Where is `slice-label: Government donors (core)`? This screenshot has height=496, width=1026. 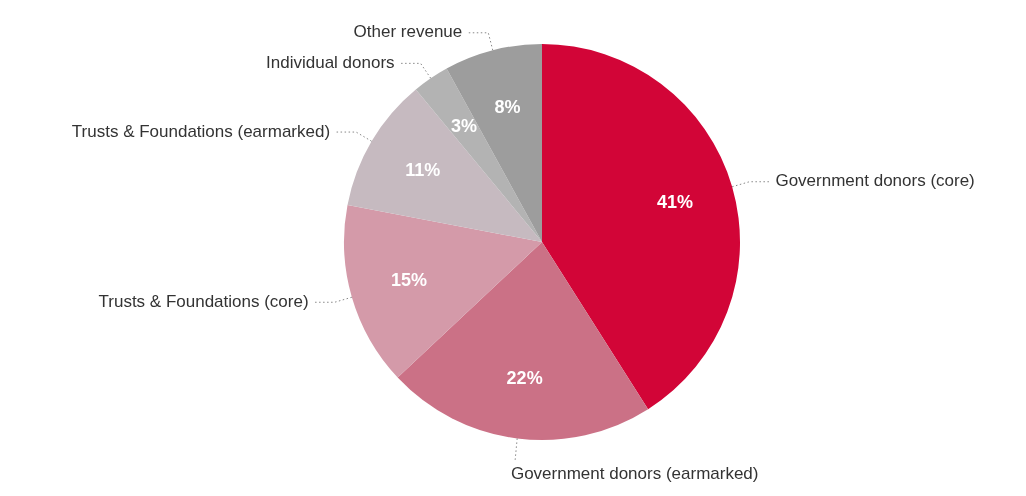 slice-label: Government donors (core) is located at coordinates (875, 181).